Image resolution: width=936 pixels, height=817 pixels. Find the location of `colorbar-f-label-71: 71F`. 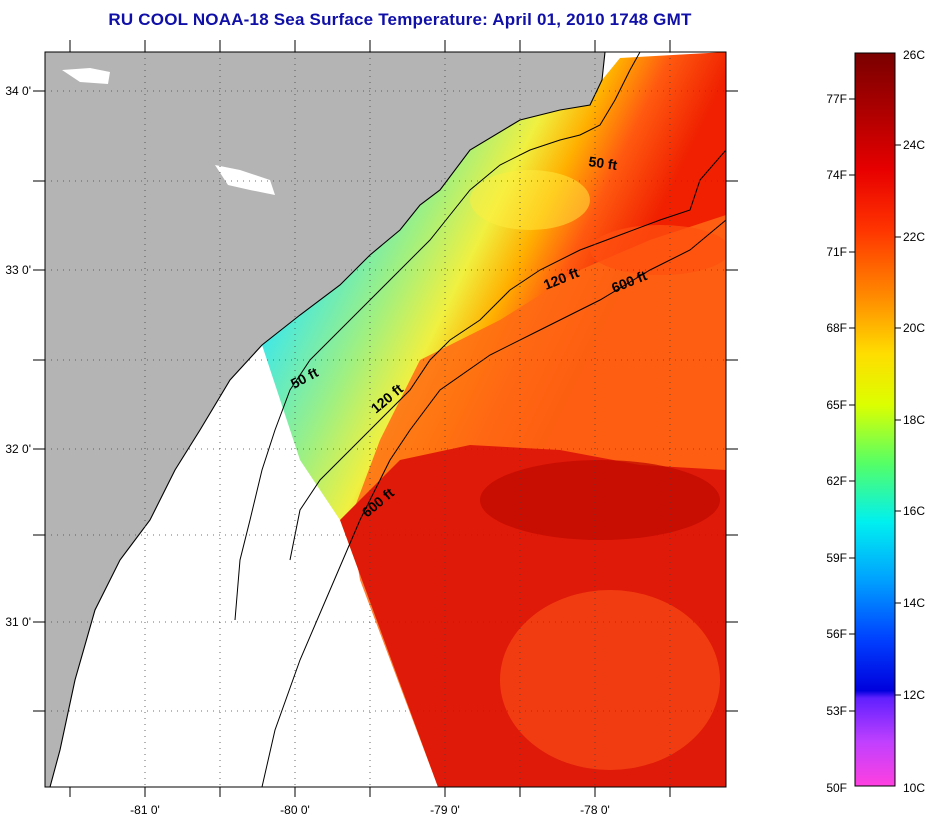

colorbar-f-label-71: 71F is located at coordinates (836, 252).